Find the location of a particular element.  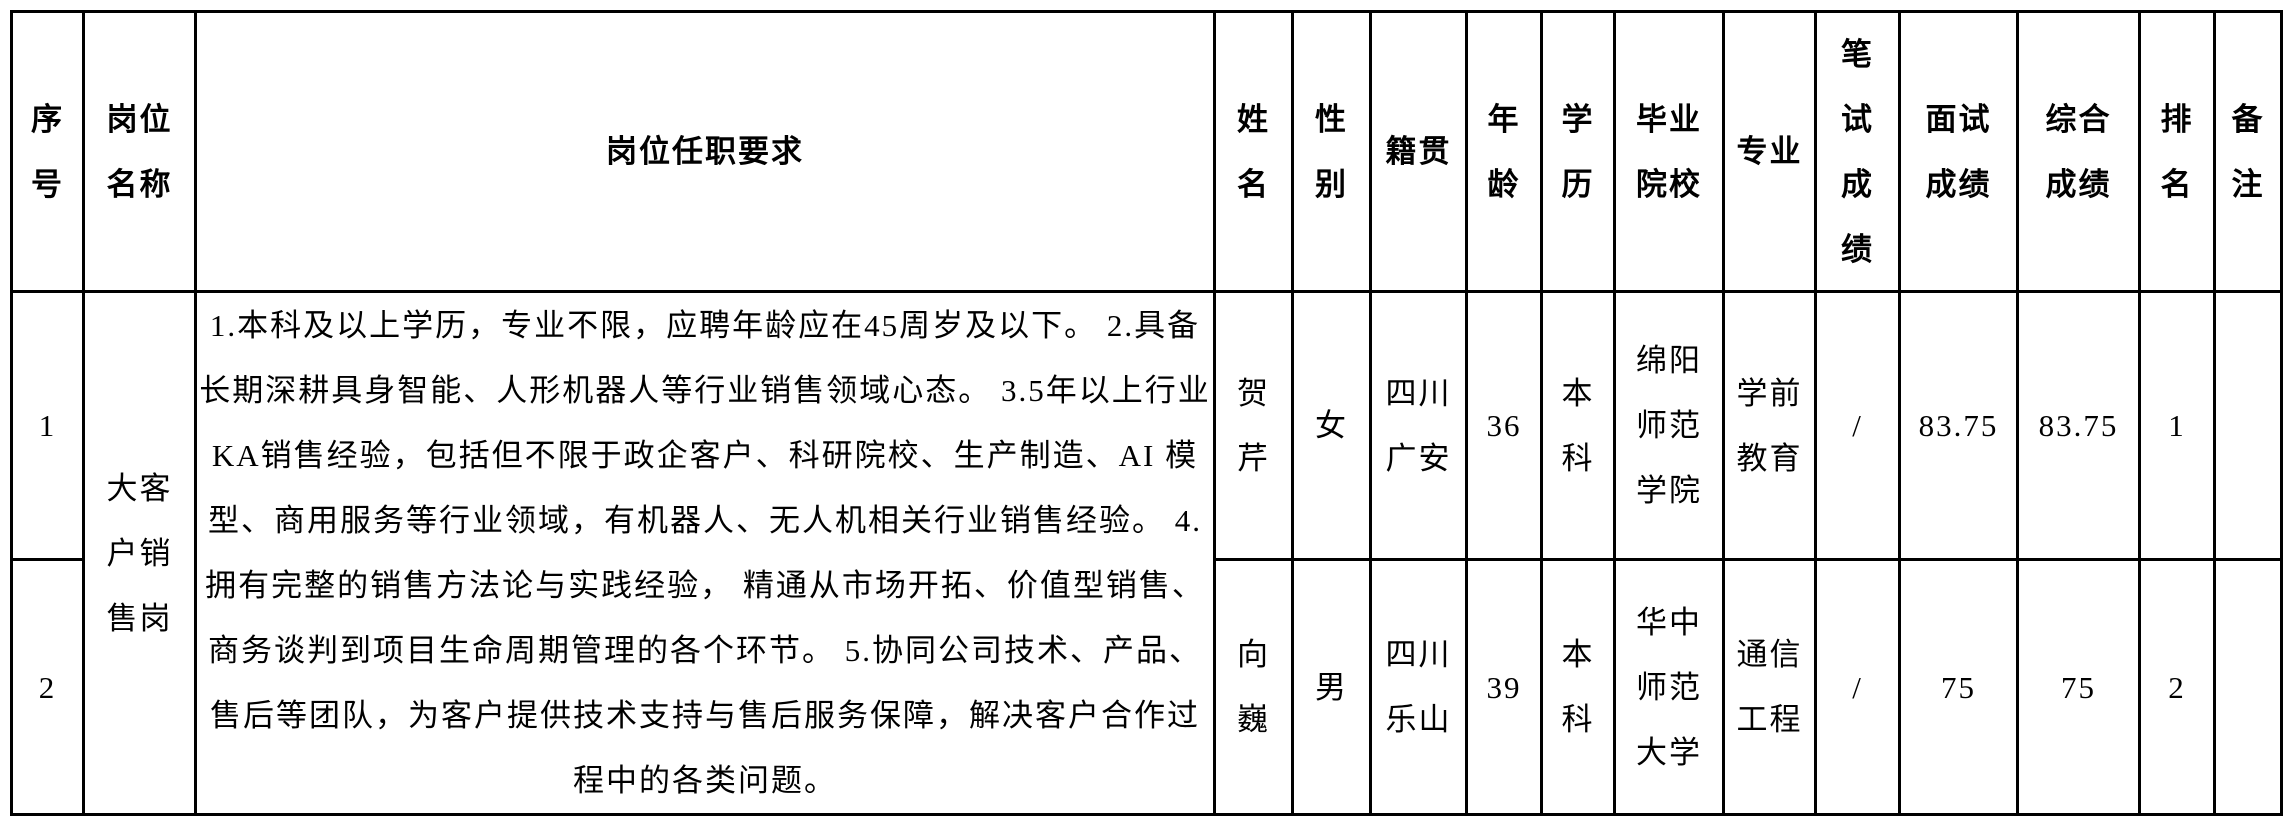

cell-overall-score-1: 83.75 is located at coordinates (2078, 425).